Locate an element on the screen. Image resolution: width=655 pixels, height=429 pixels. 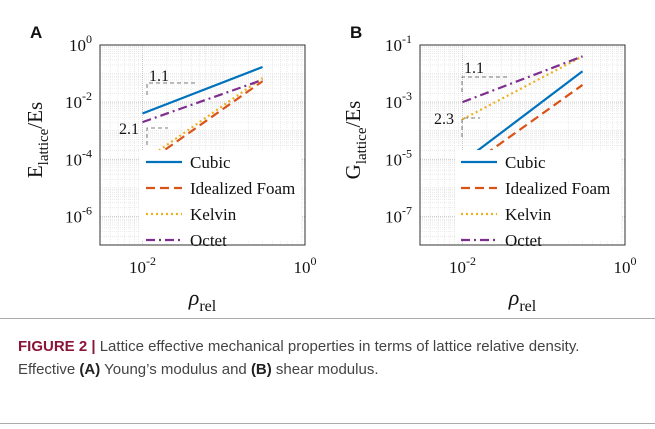
y-tick-label: 10⁻⁵ is located at coordinates (398, 157).